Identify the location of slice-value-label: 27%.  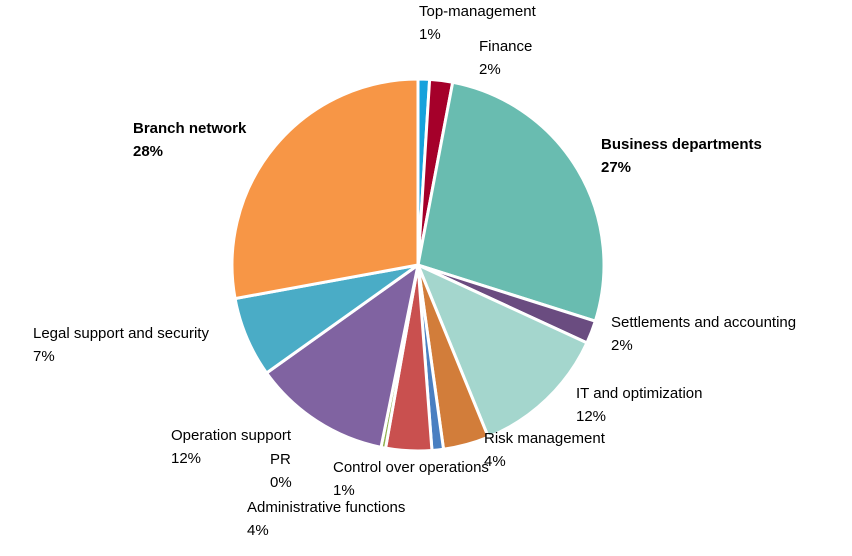
(616, 167).